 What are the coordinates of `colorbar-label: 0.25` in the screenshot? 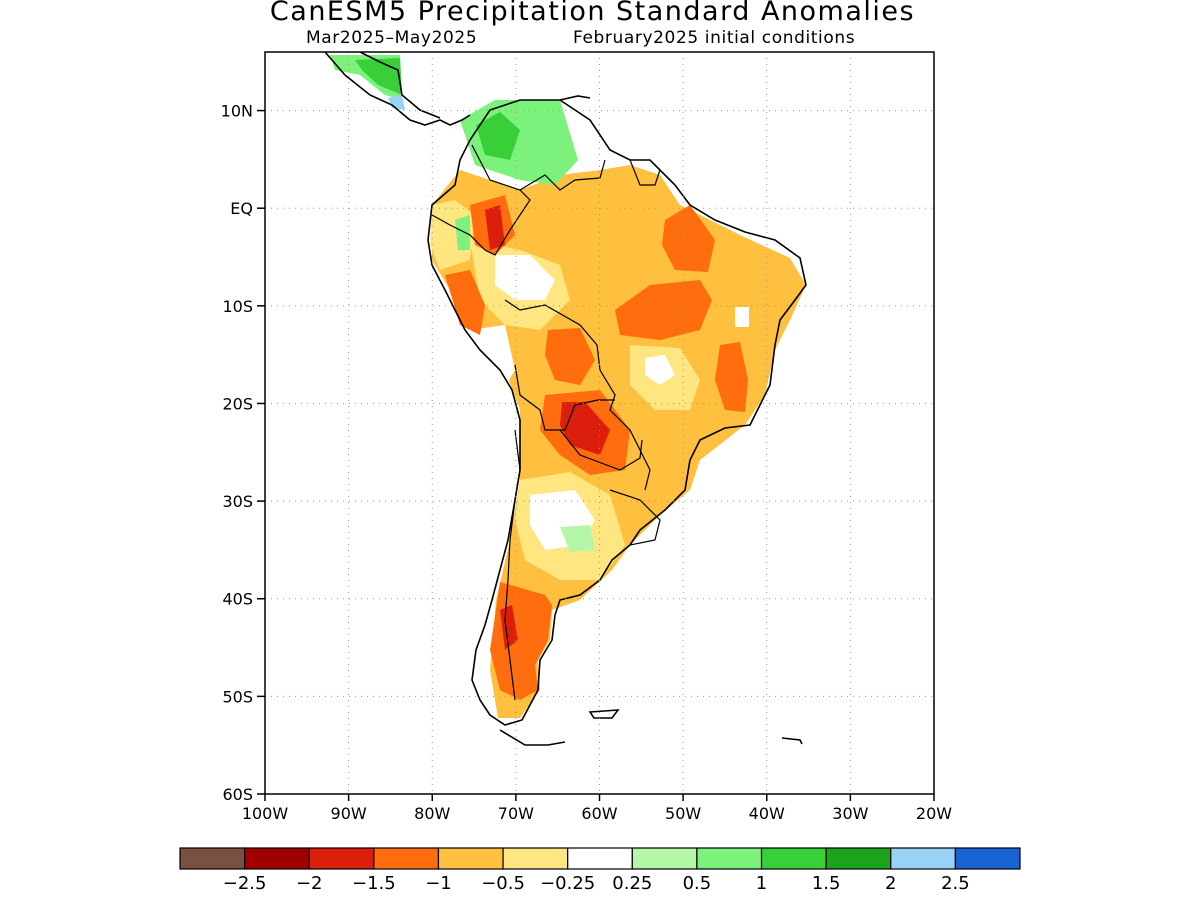 It's located at (632, 883).